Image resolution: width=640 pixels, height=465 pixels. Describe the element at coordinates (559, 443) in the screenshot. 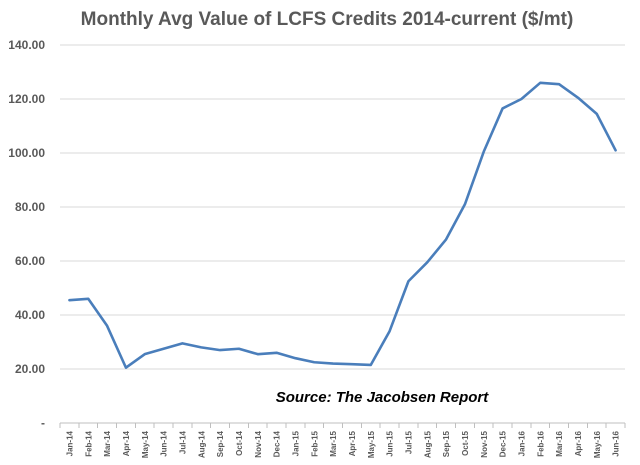

I see `x-tick-label: Mar-16` at that location.